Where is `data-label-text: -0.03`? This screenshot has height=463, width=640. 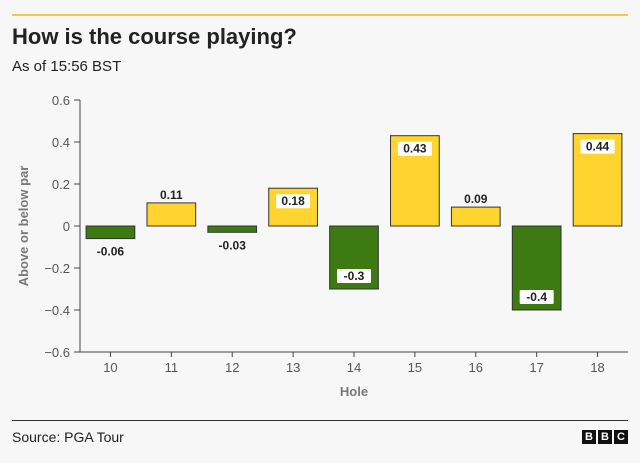
data-label-text: -0.03 is located at coordinates (233, 245).